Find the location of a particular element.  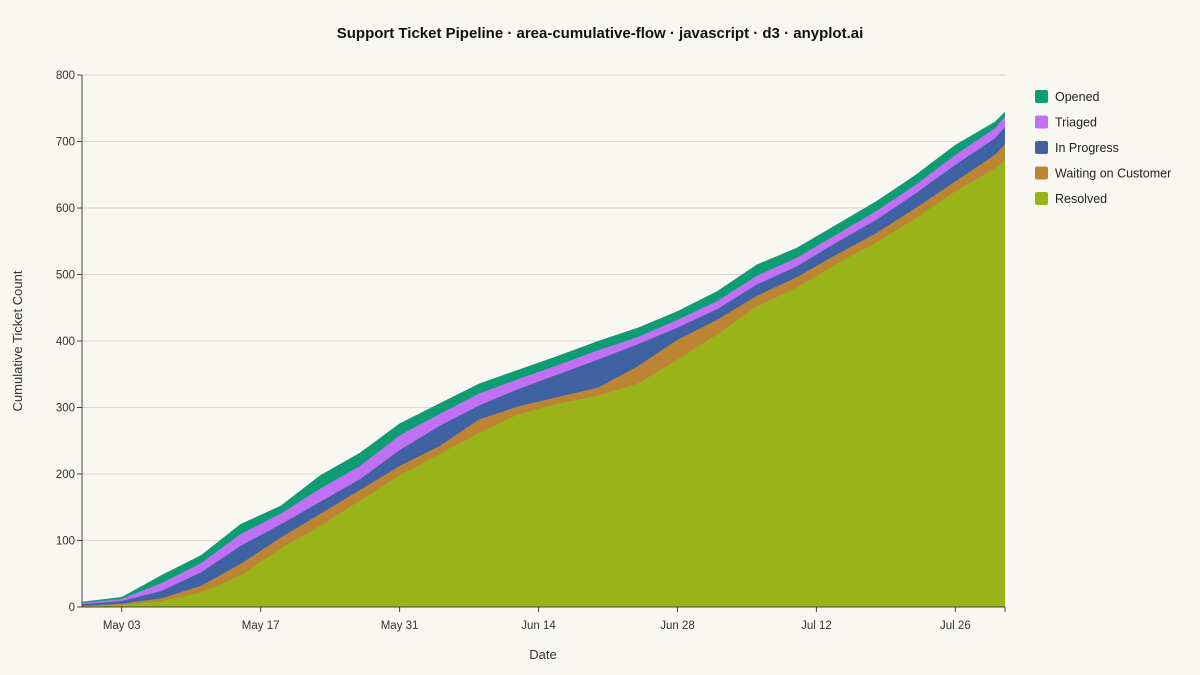

y-tick-label: 600 is located at coordinates (65, 209).